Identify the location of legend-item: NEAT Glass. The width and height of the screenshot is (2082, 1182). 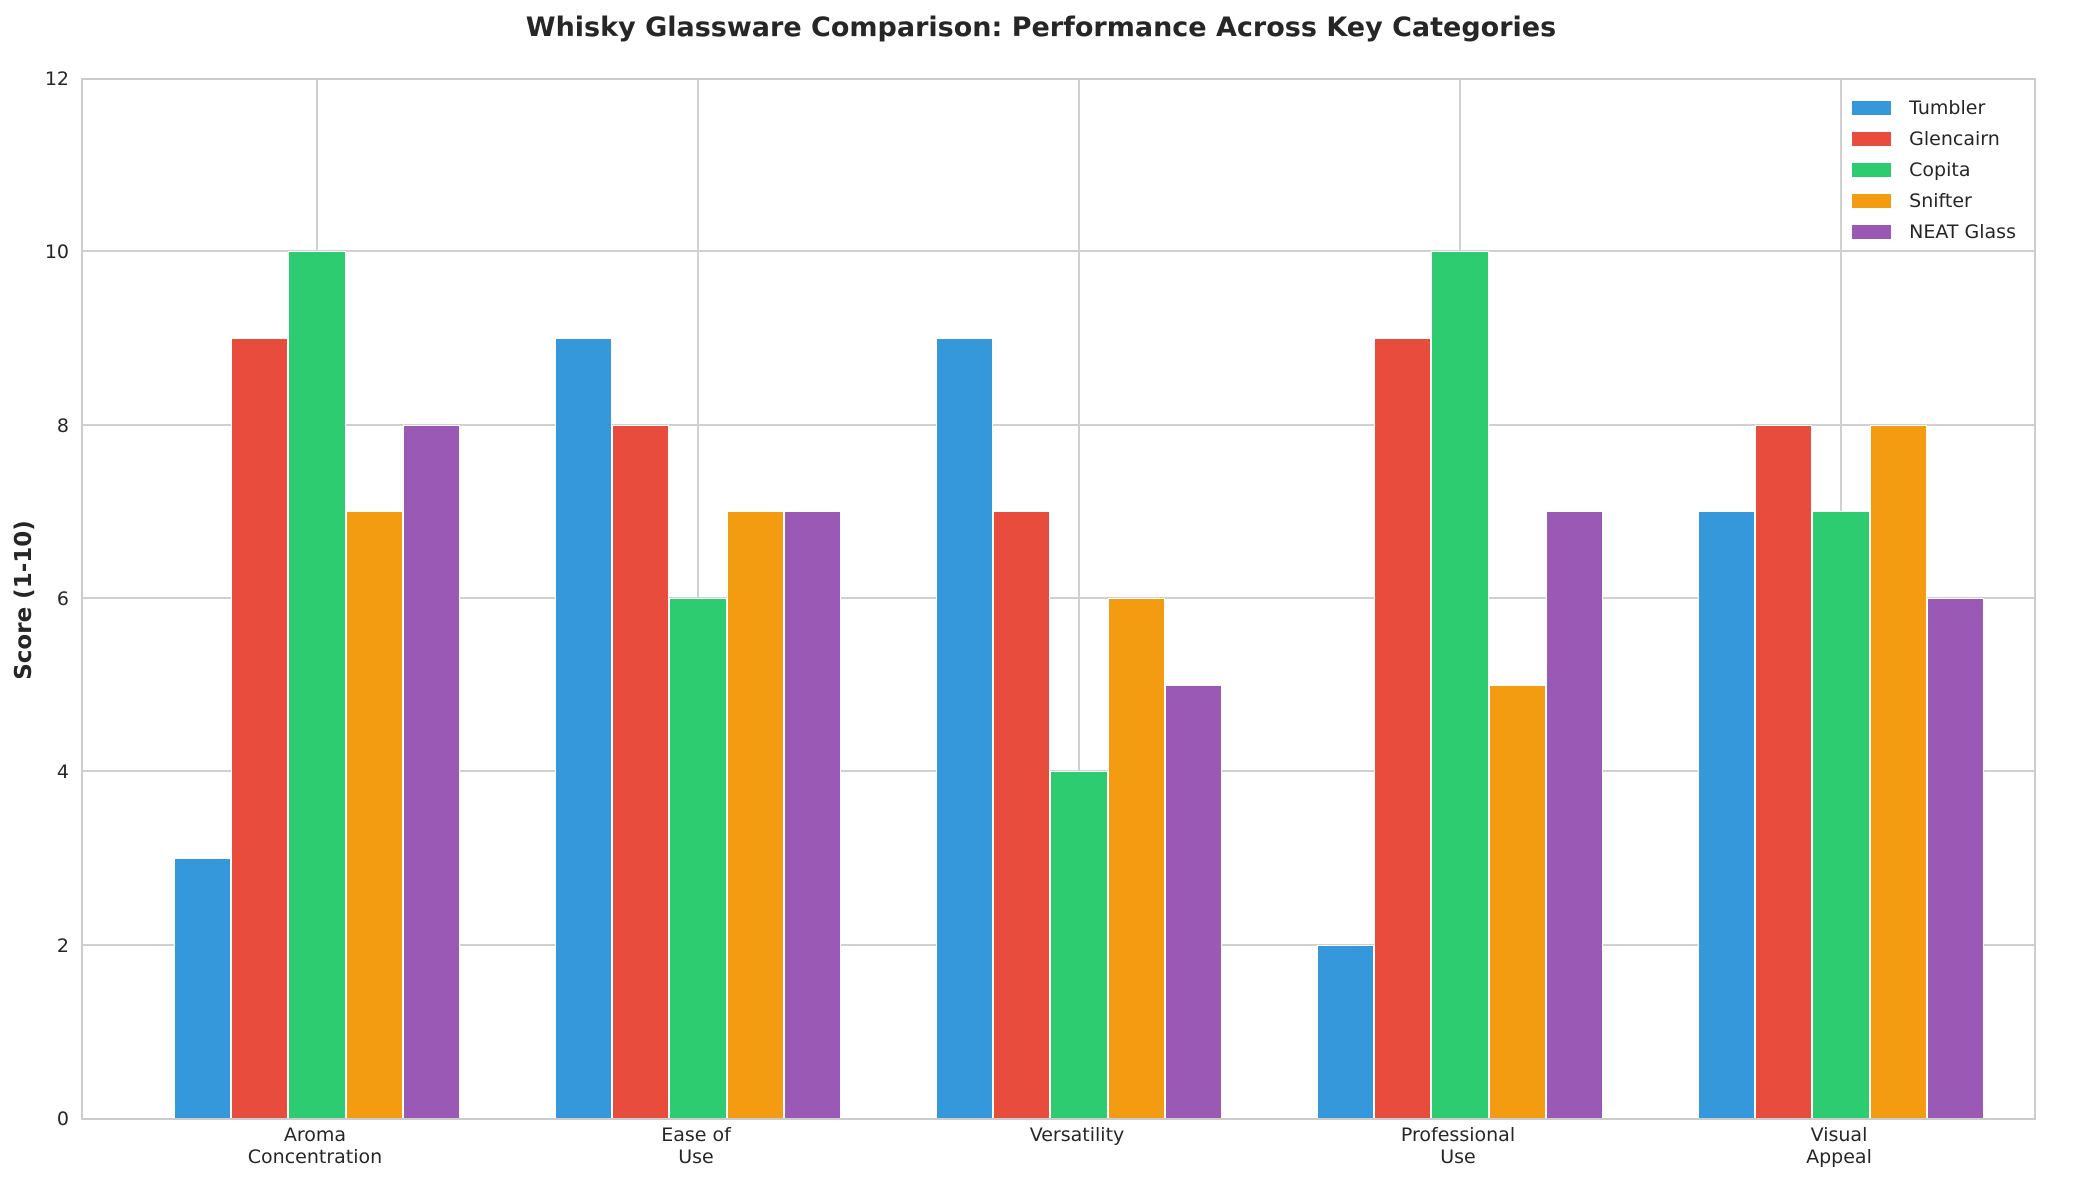
(1934, 231).